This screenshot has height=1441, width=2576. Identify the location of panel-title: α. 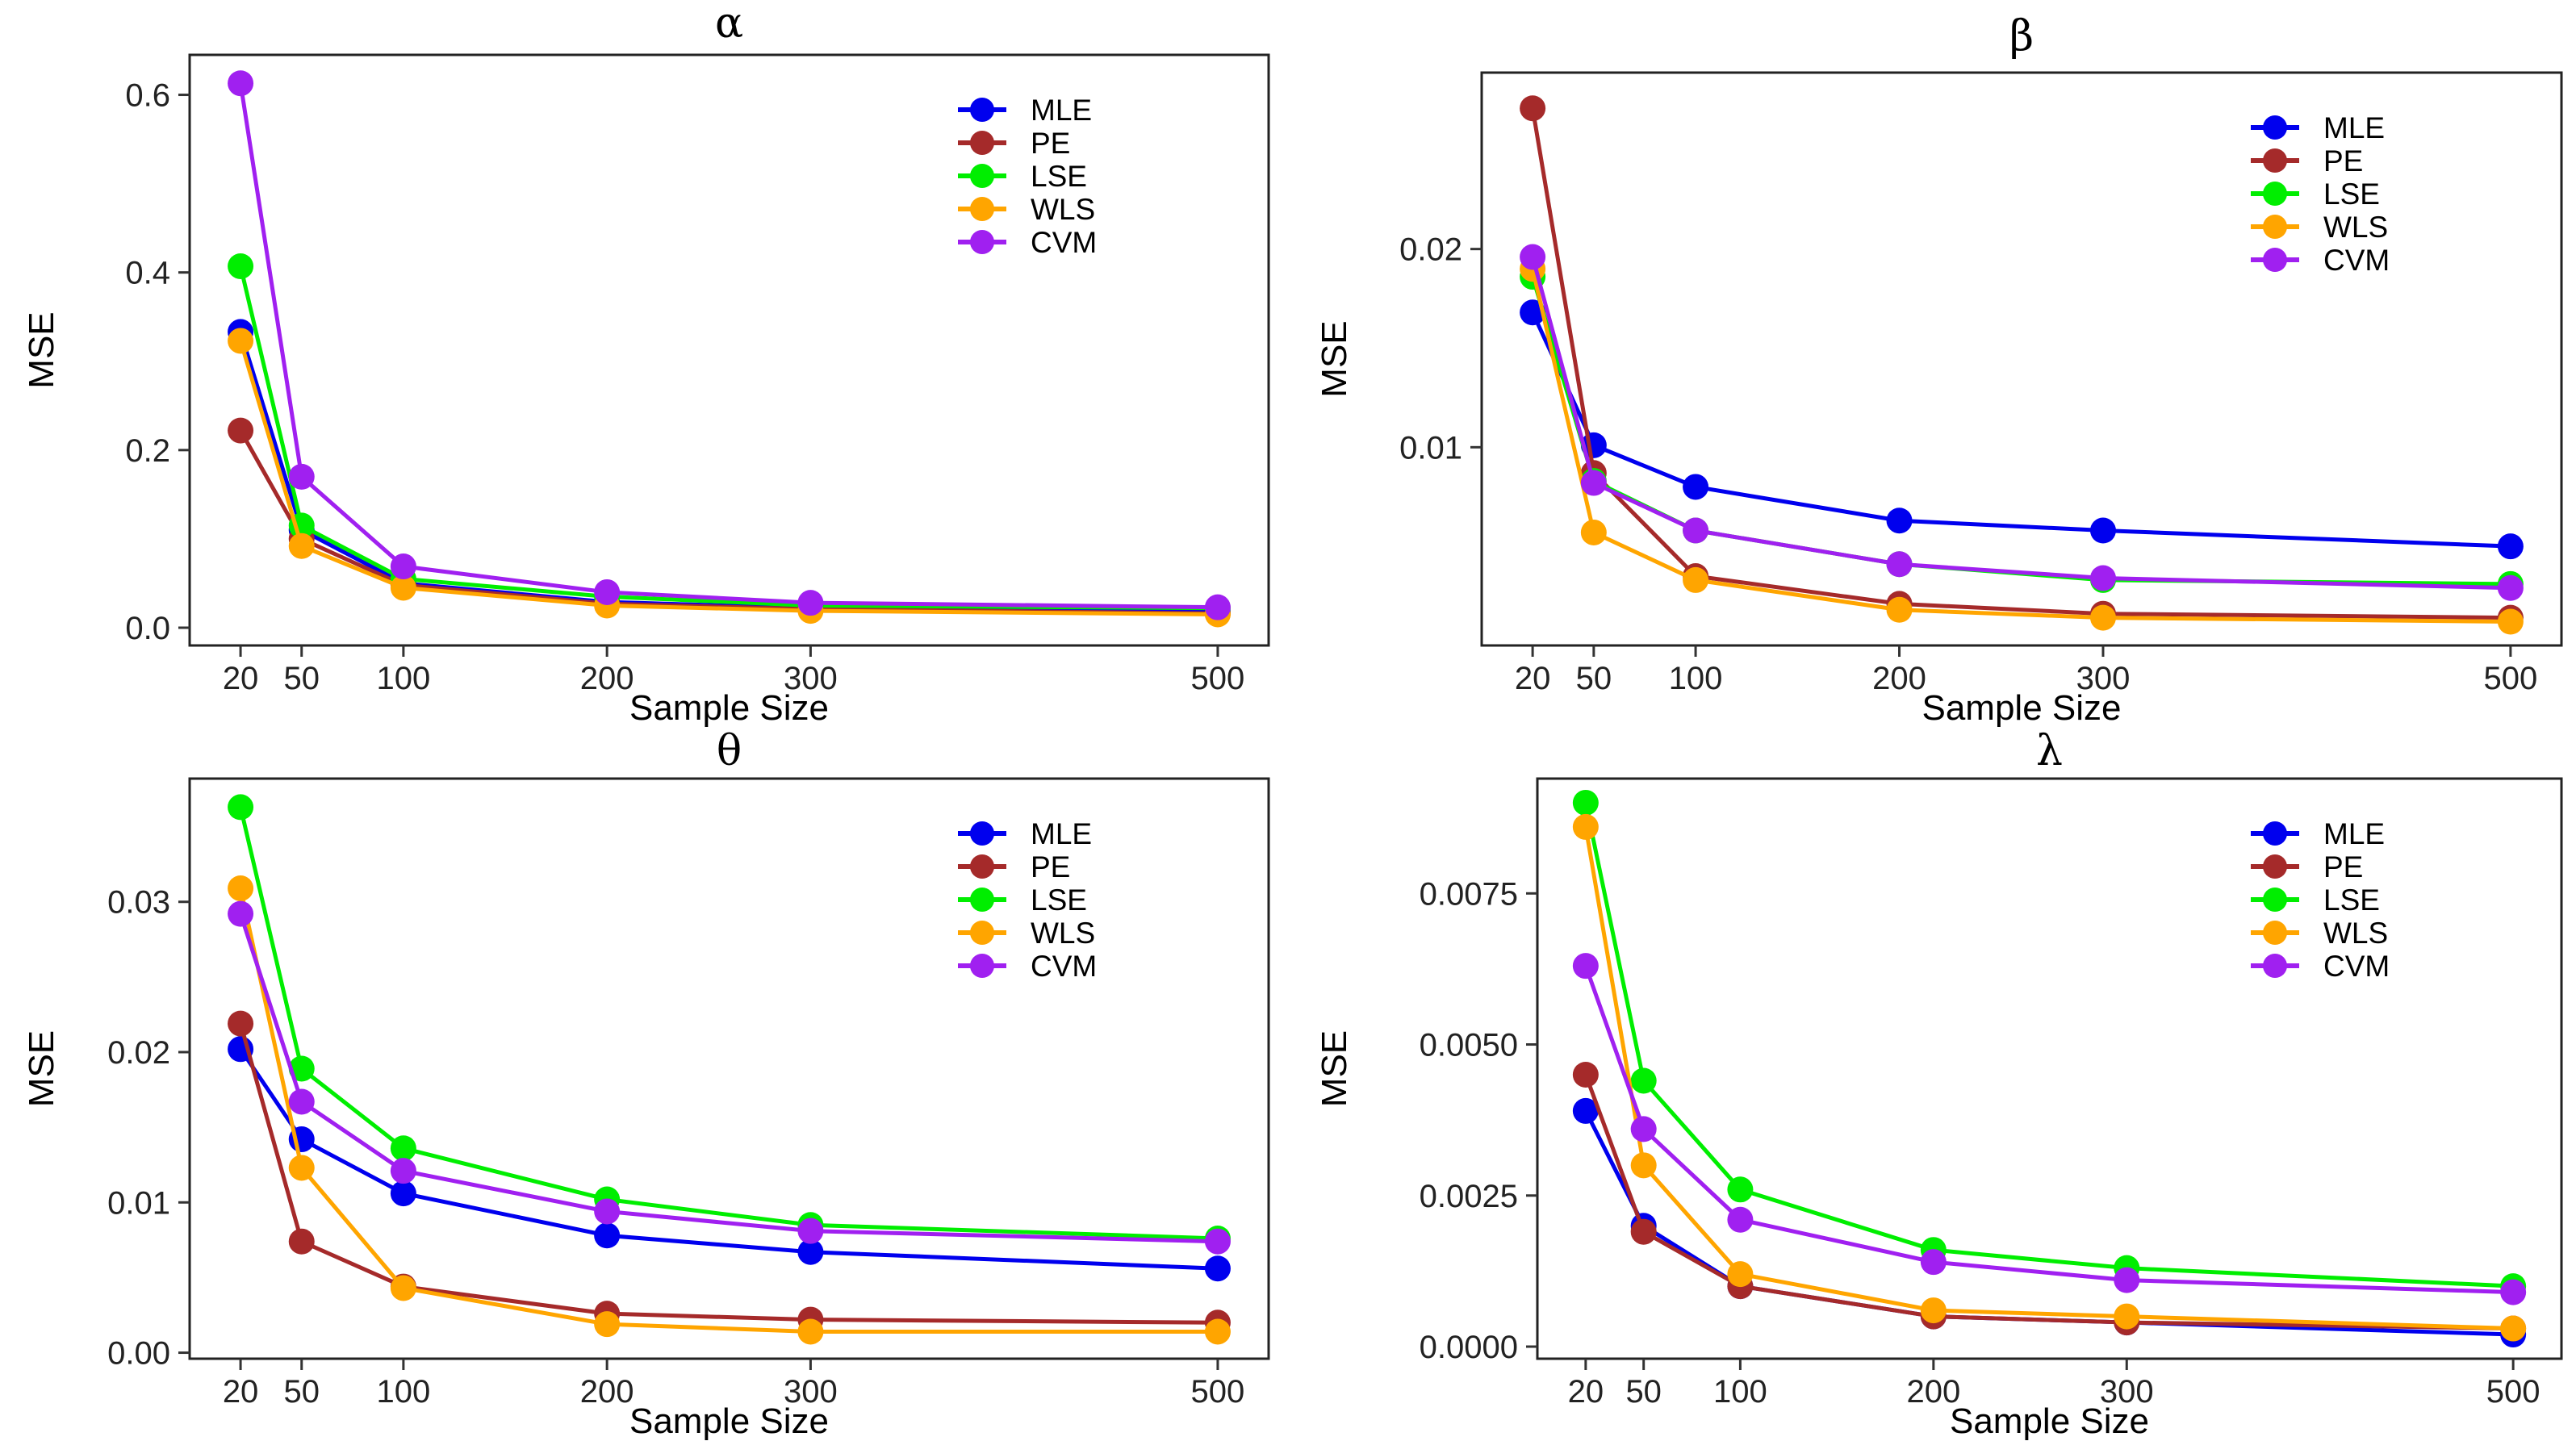
(729, 24).